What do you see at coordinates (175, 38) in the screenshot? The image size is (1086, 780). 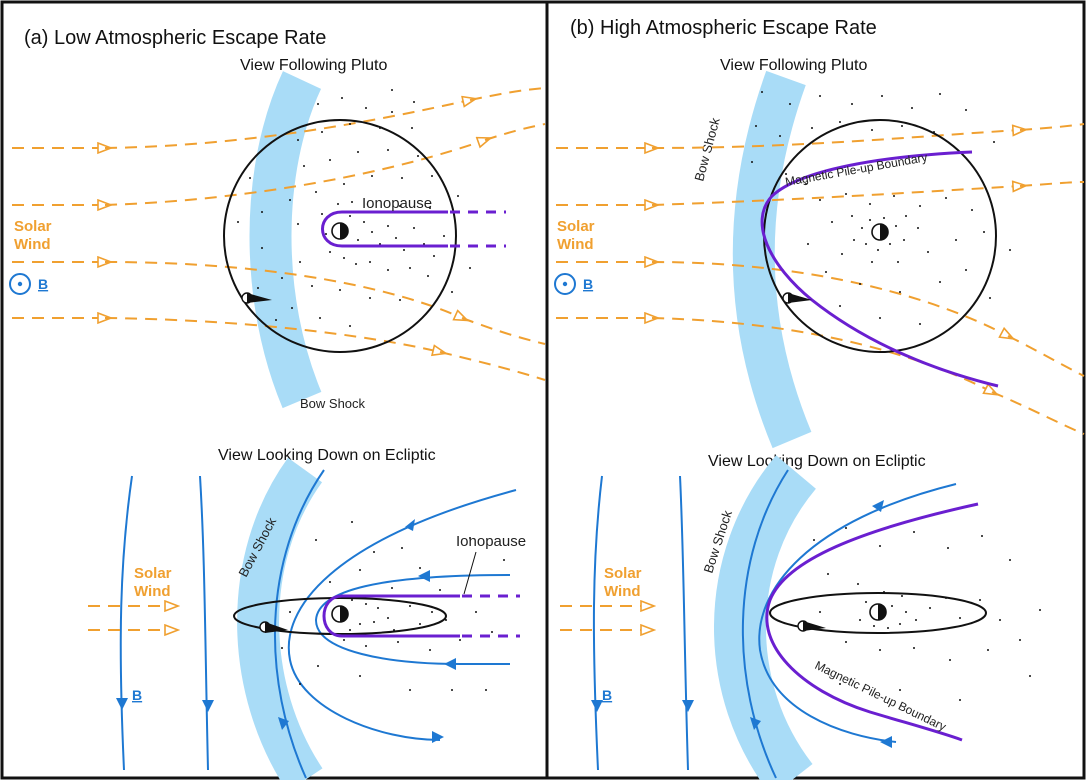 I see `panel-a-title: (a) Low Atmospheric Escape Rate` at bounding box center [175, 38].